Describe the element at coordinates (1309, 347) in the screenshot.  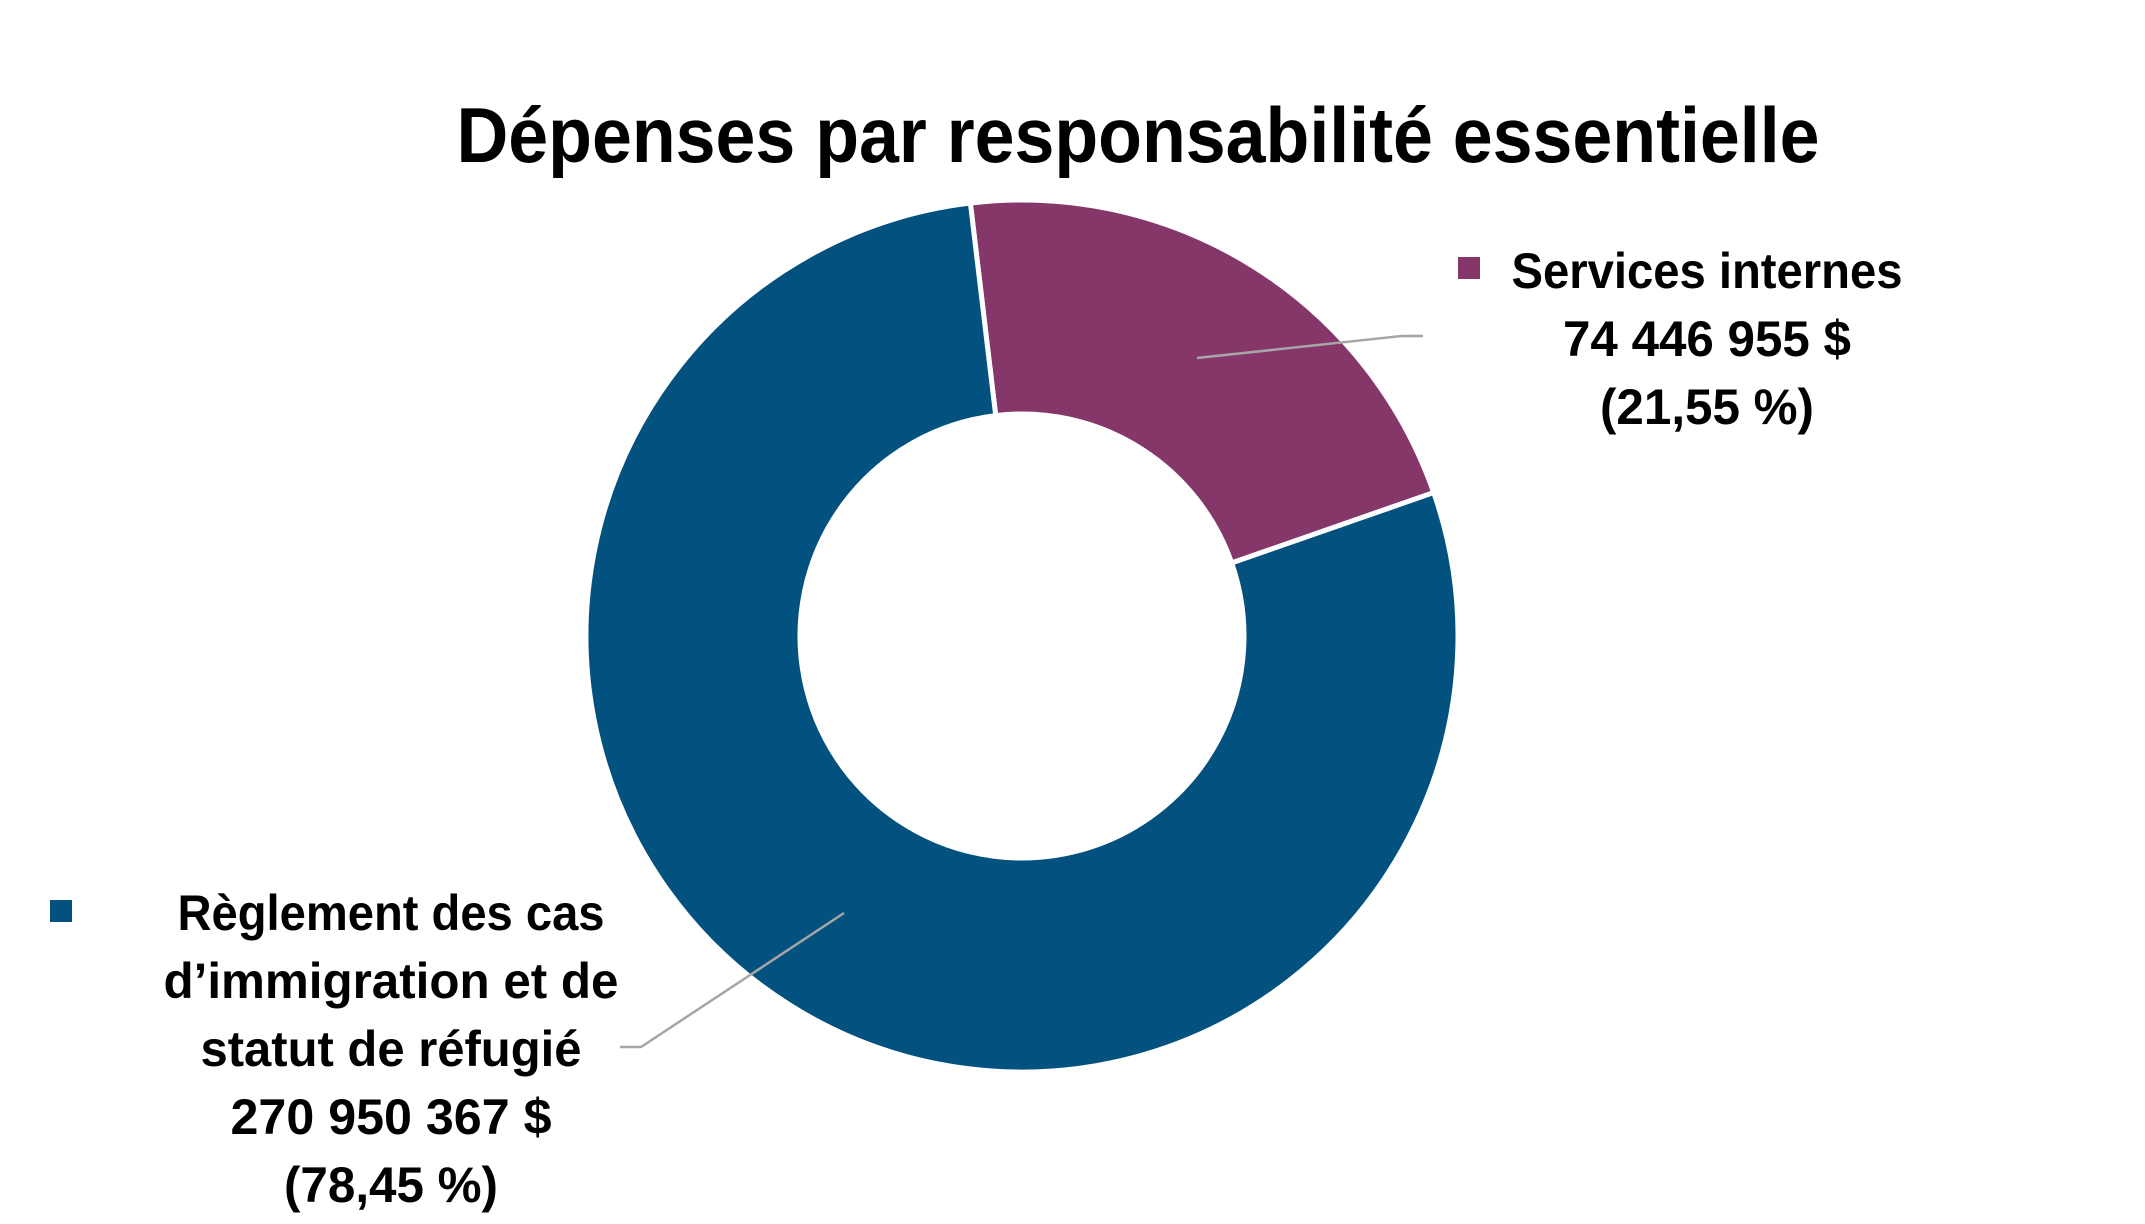
I see `leader-line-services-internes` at that location.